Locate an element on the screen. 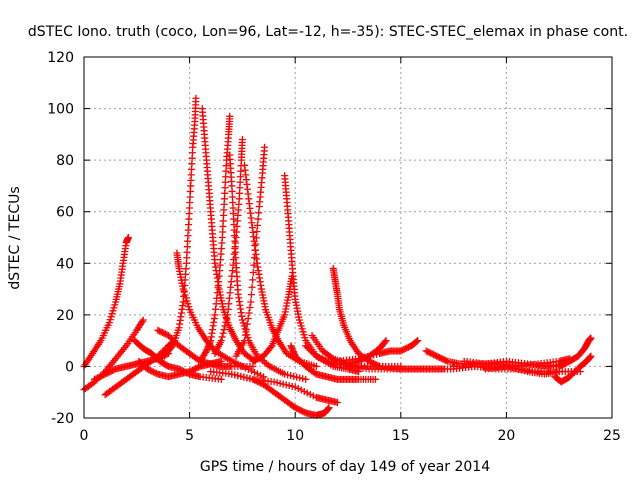 This screenshot has width=640, height=484. y-tick-label: 80 is located at coordinates (65, 161).